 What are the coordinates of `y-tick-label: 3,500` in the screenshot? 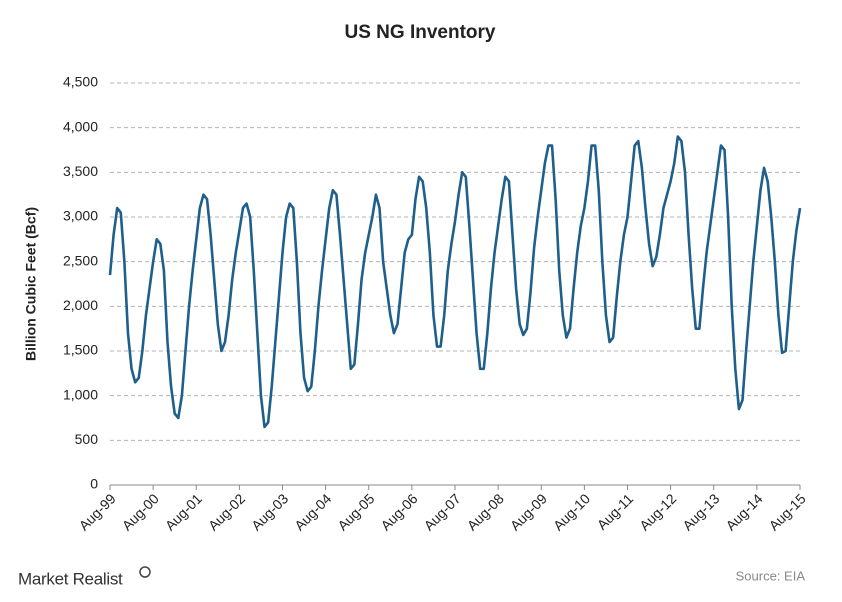 It's located at (80, 171).